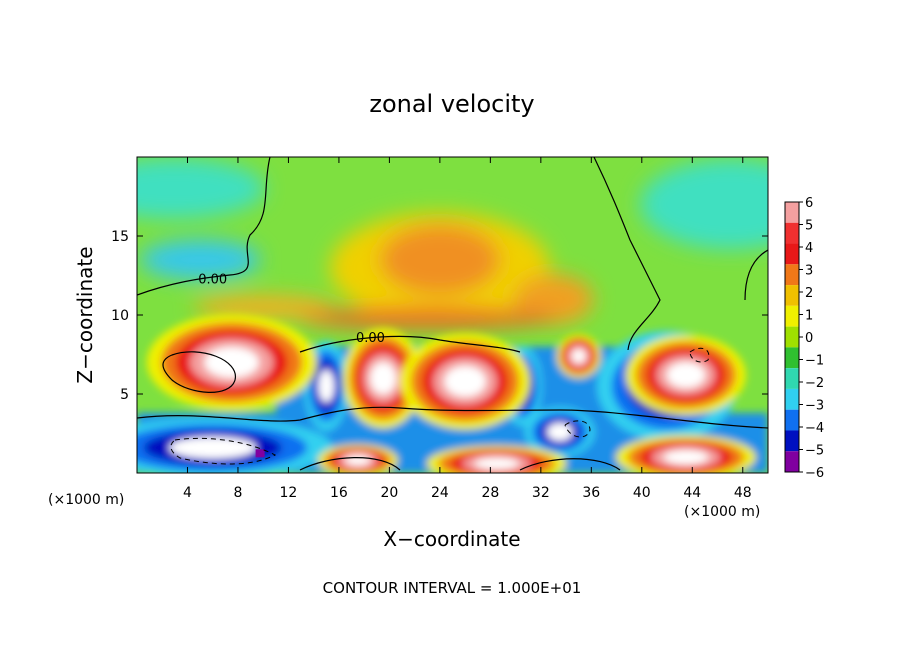 The width and height of the screenshot is (904, 654). What do you see at coordinates (200, 259) in the screenshot?
I see `field-left-blue-band` at bounding box center [200, 259].